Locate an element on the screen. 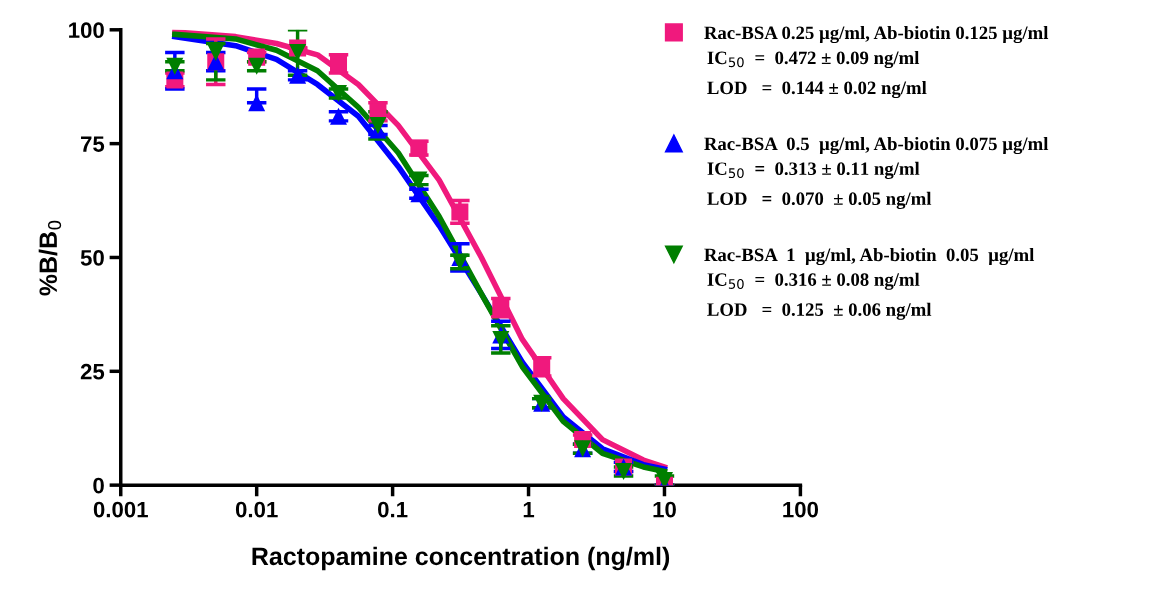 This screenshot has height=596, width=1150. annotation: LOD = 0.070 ± 0.05 ng/ml is located at coordinates (819, 200).